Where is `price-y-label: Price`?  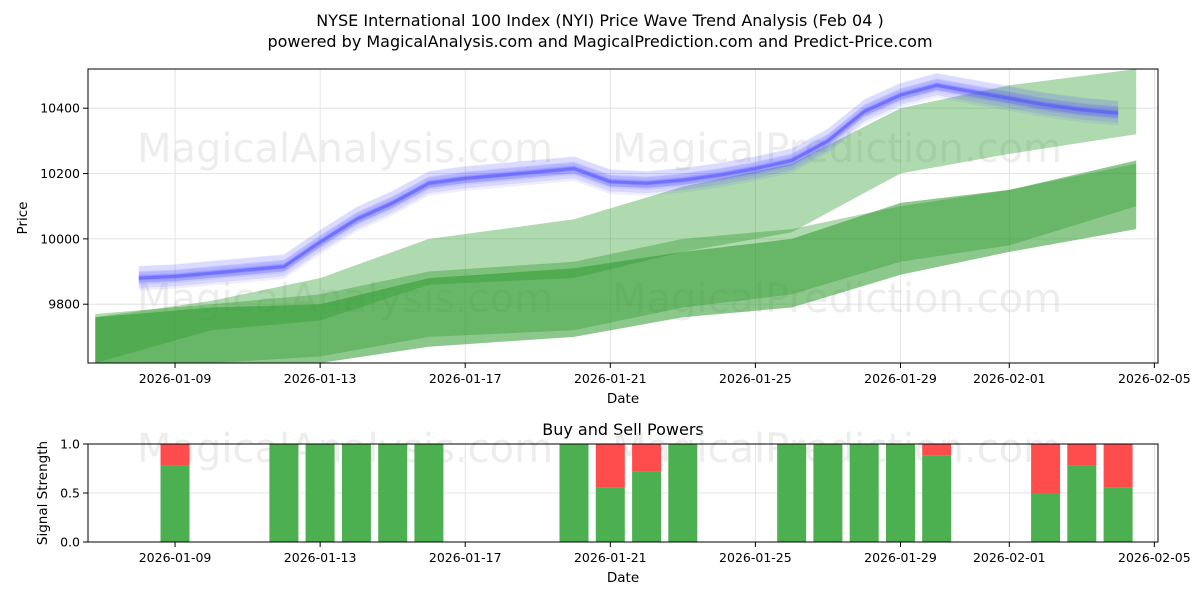
price-y-label: Price is located at coordinates (23, 218).